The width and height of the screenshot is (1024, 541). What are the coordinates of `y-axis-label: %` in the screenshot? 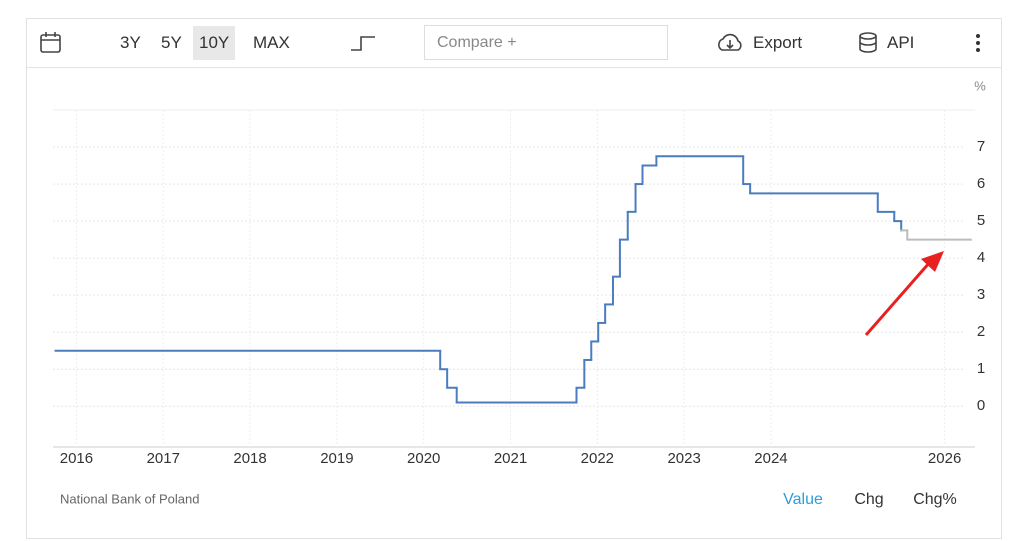 It's located at (980, 85).